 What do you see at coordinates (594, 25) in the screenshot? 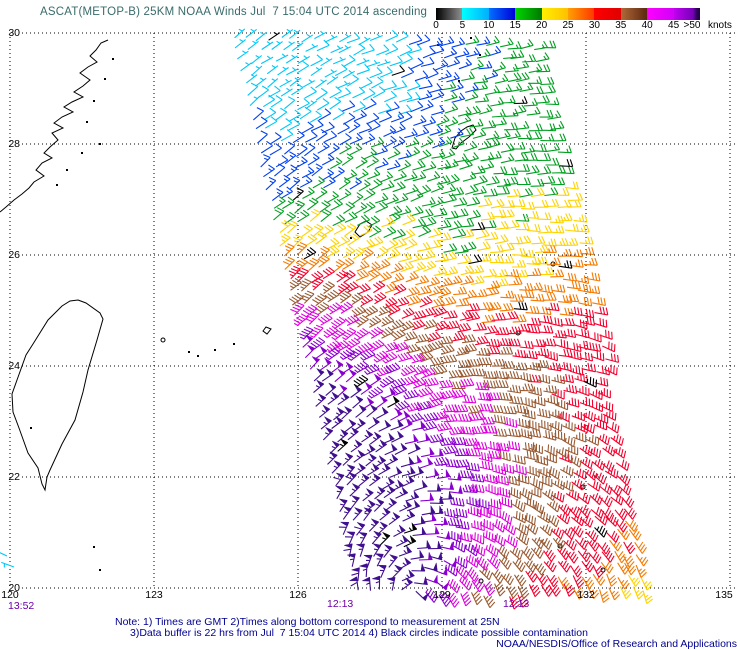
I see `legend-tick-label: 30` at bounding box center [594, 25].